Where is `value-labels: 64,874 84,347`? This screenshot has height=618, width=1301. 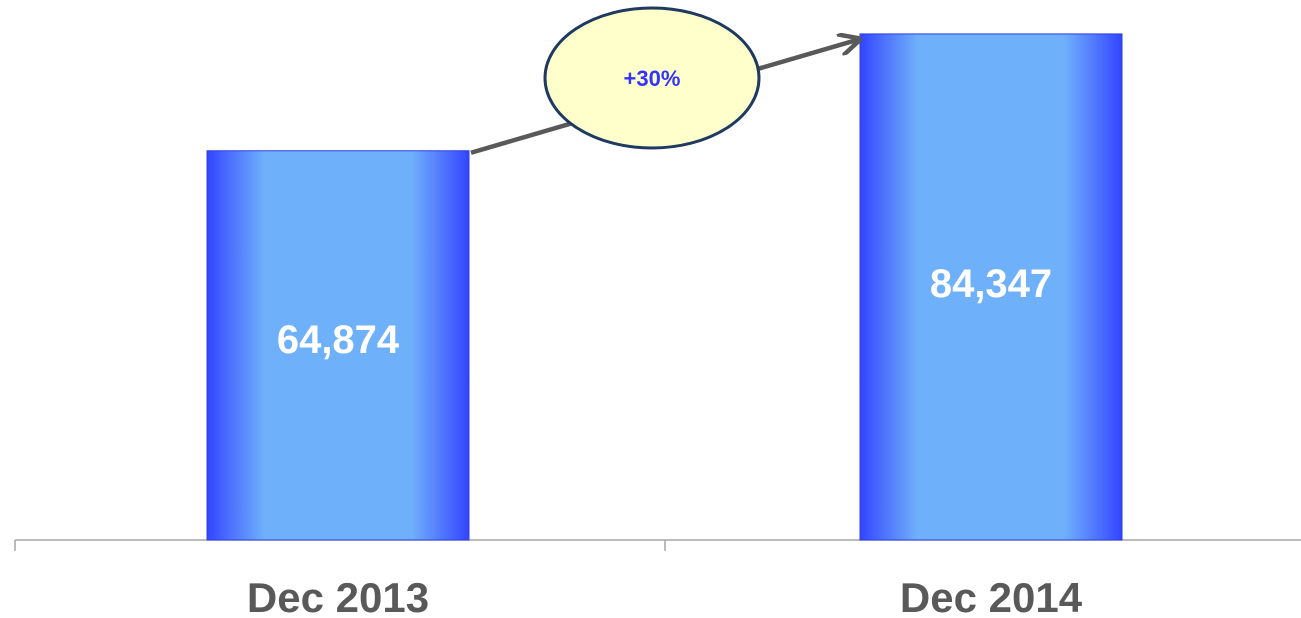
value-labels: 64,874 84,347 is located at coordinates (664, 312).